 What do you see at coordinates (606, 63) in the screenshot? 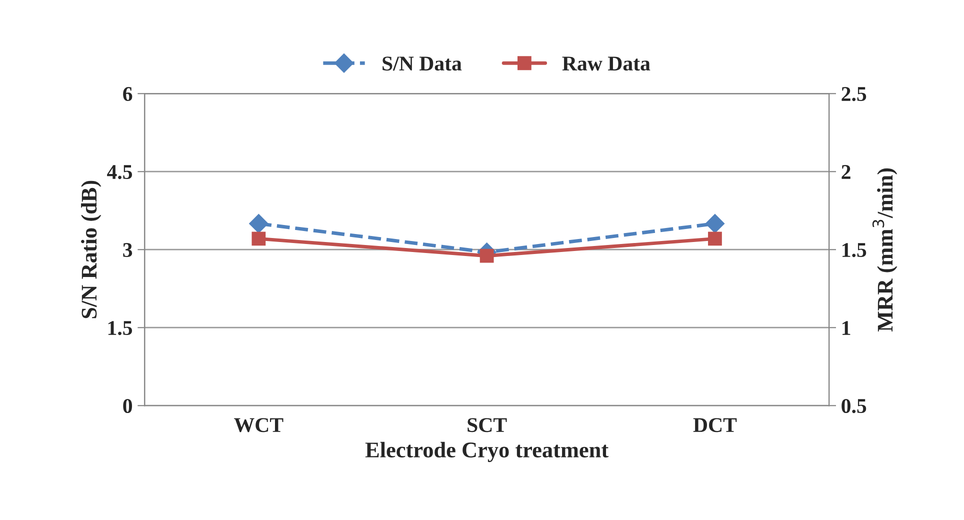
I see `legend-label: Raw Data` at bounding box center [606, 63].